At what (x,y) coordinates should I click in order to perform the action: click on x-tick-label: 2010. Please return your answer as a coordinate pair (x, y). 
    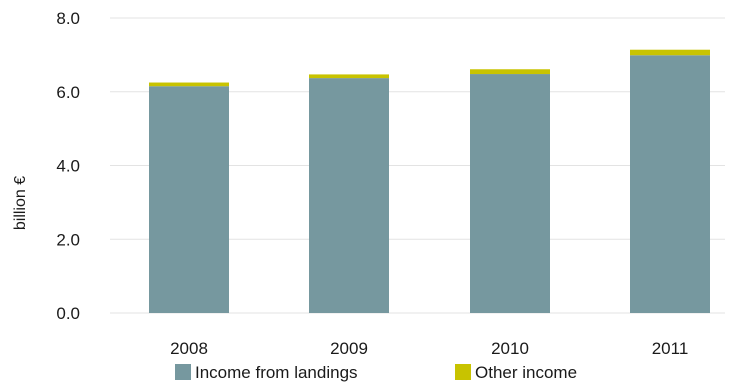
    Looking at the image, I should click on (510, 348).